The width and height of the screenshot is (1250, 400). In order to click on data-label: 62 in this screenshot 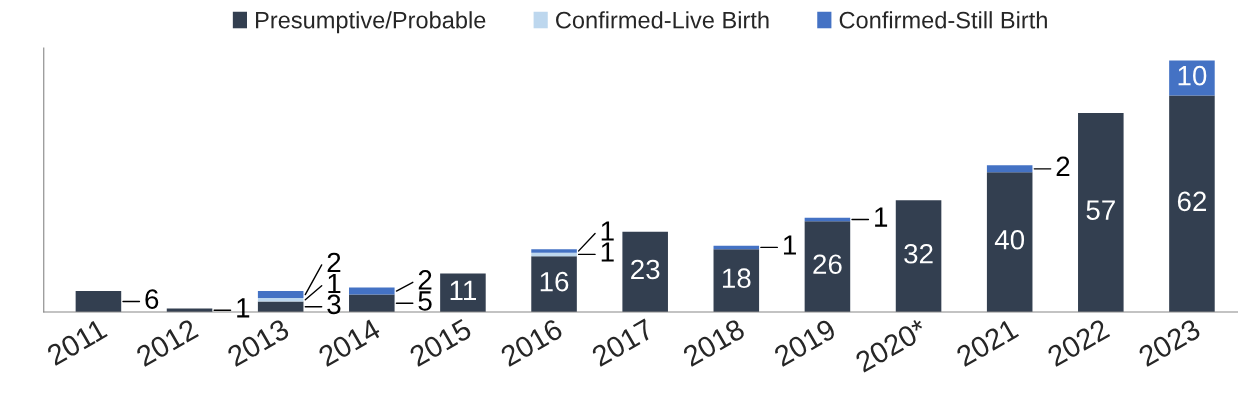, I will do `click(1191, 201)`.